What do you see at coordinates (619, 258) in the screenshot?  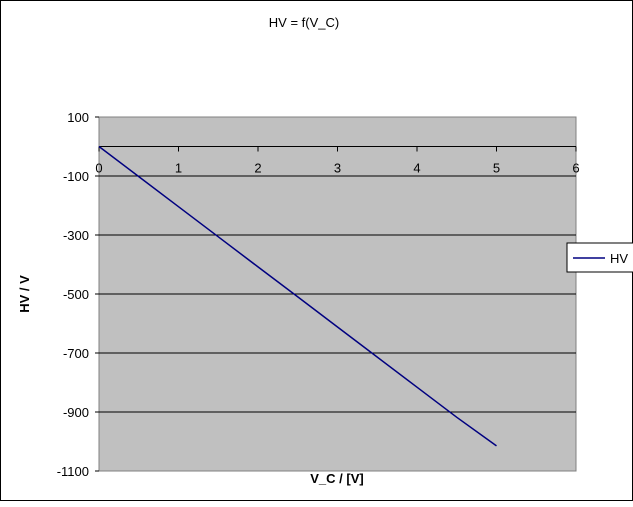 I see `legend-label-hv: HV` at bounding box center [619, 258].